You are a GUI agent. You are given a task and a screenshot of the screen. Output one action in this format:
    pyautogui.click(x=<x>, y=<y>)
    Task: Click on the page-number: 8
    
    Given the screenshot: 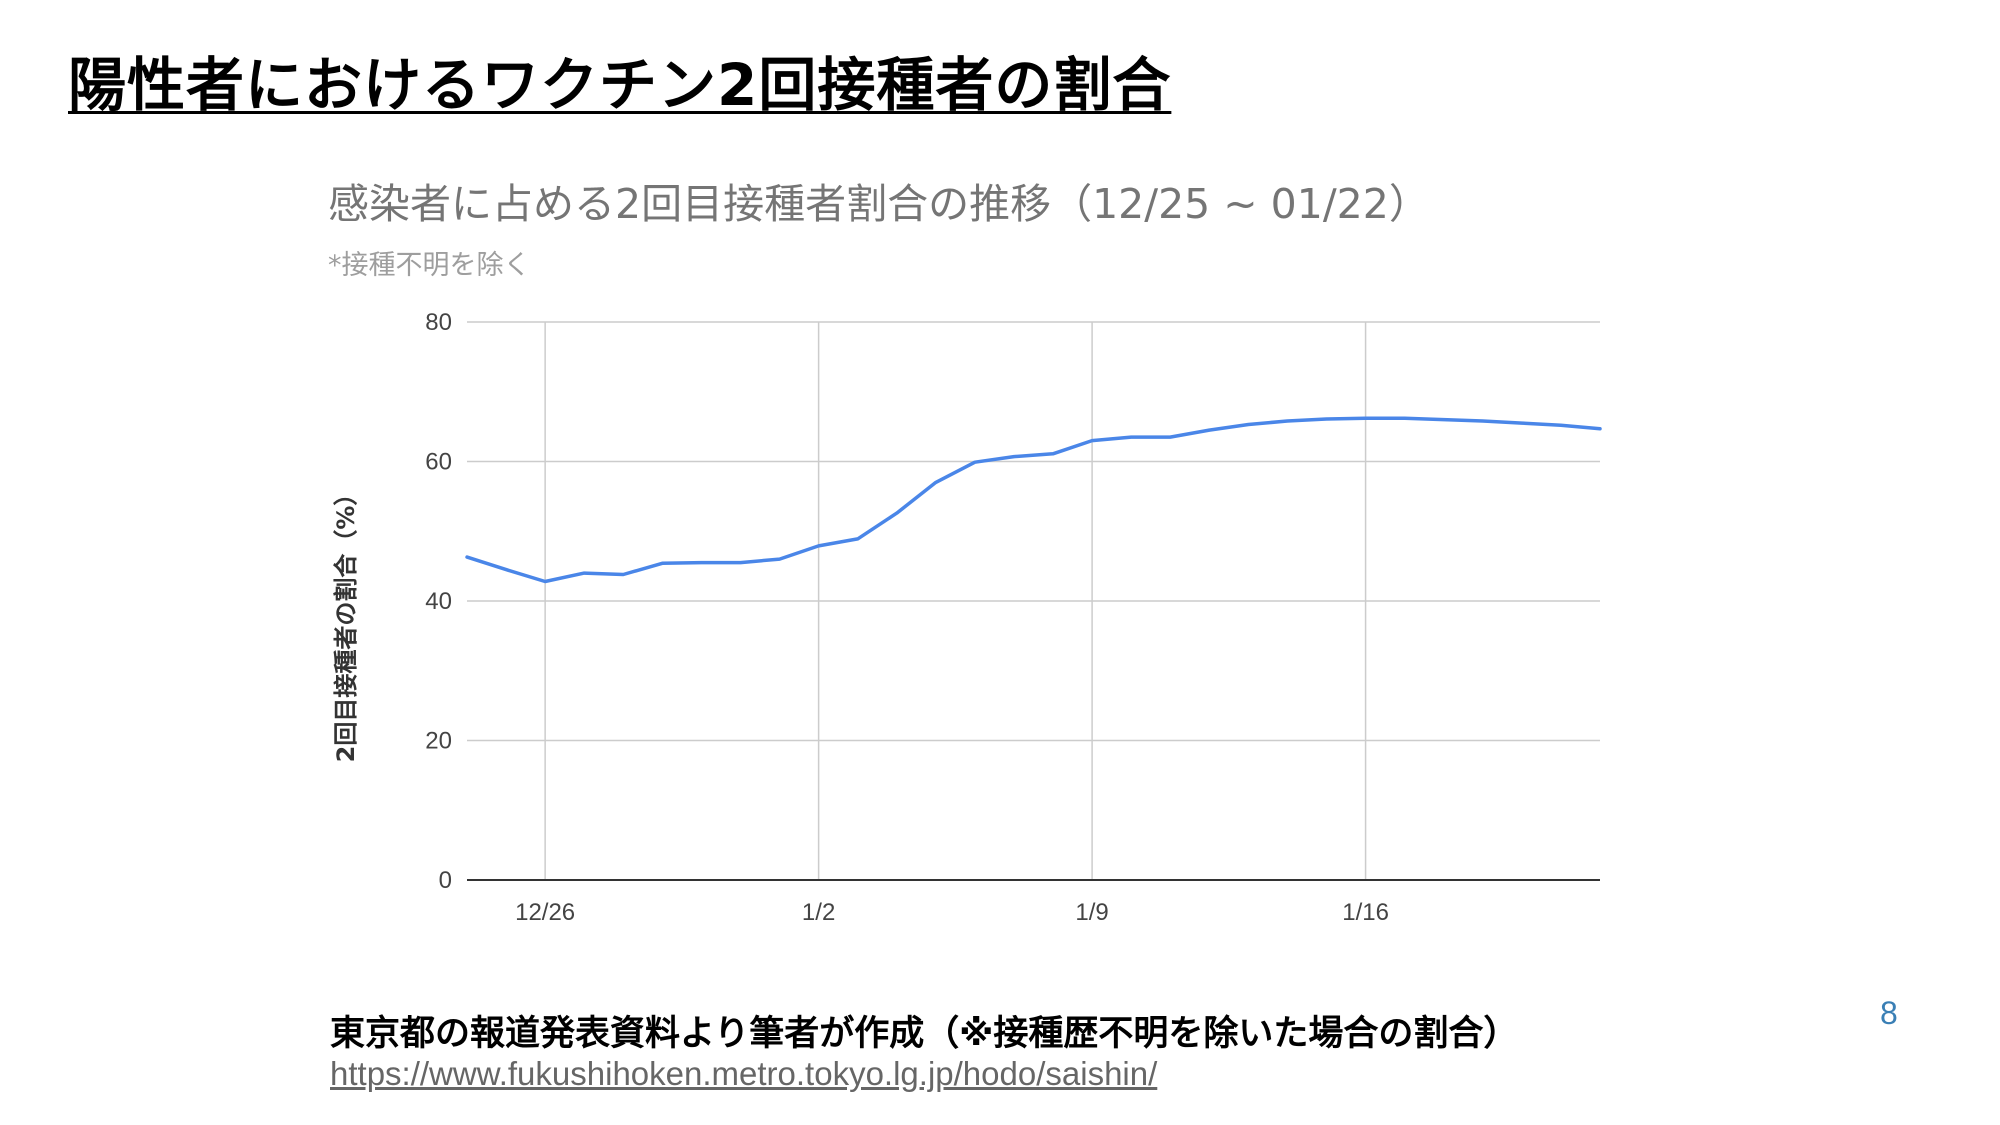 What is the action you would take?
    pyautogui.click(x=1889, y=1013)
    